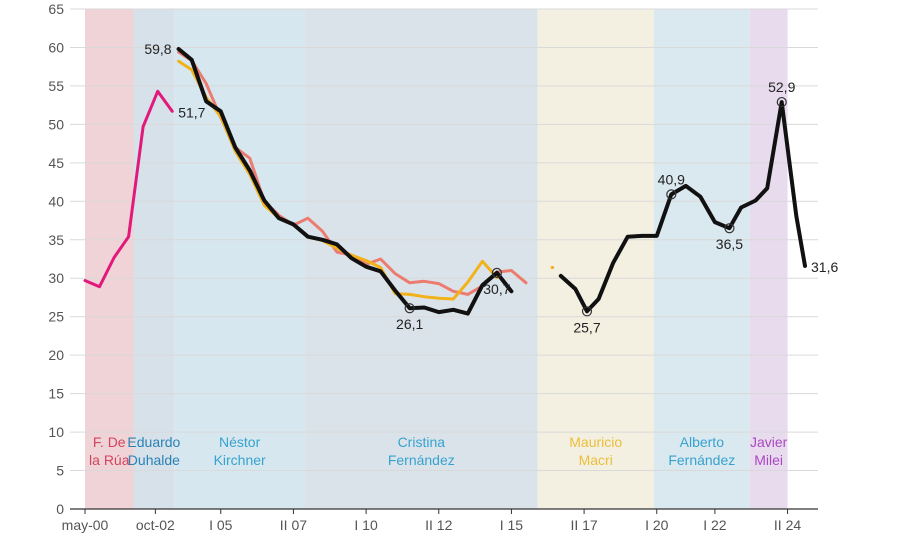 The image size is (913, 539). Describe the element at coordinates (657, 525) in the screenshot. I see `x-tick-label: I 20` at that location.